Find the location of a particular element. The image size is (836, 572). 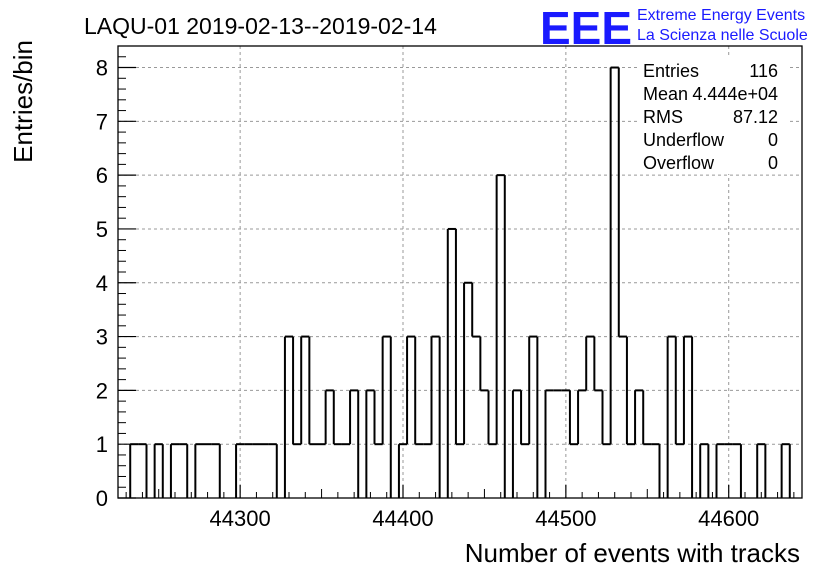

eee-logo-mark: EEE is located at coordinates (586, 28).